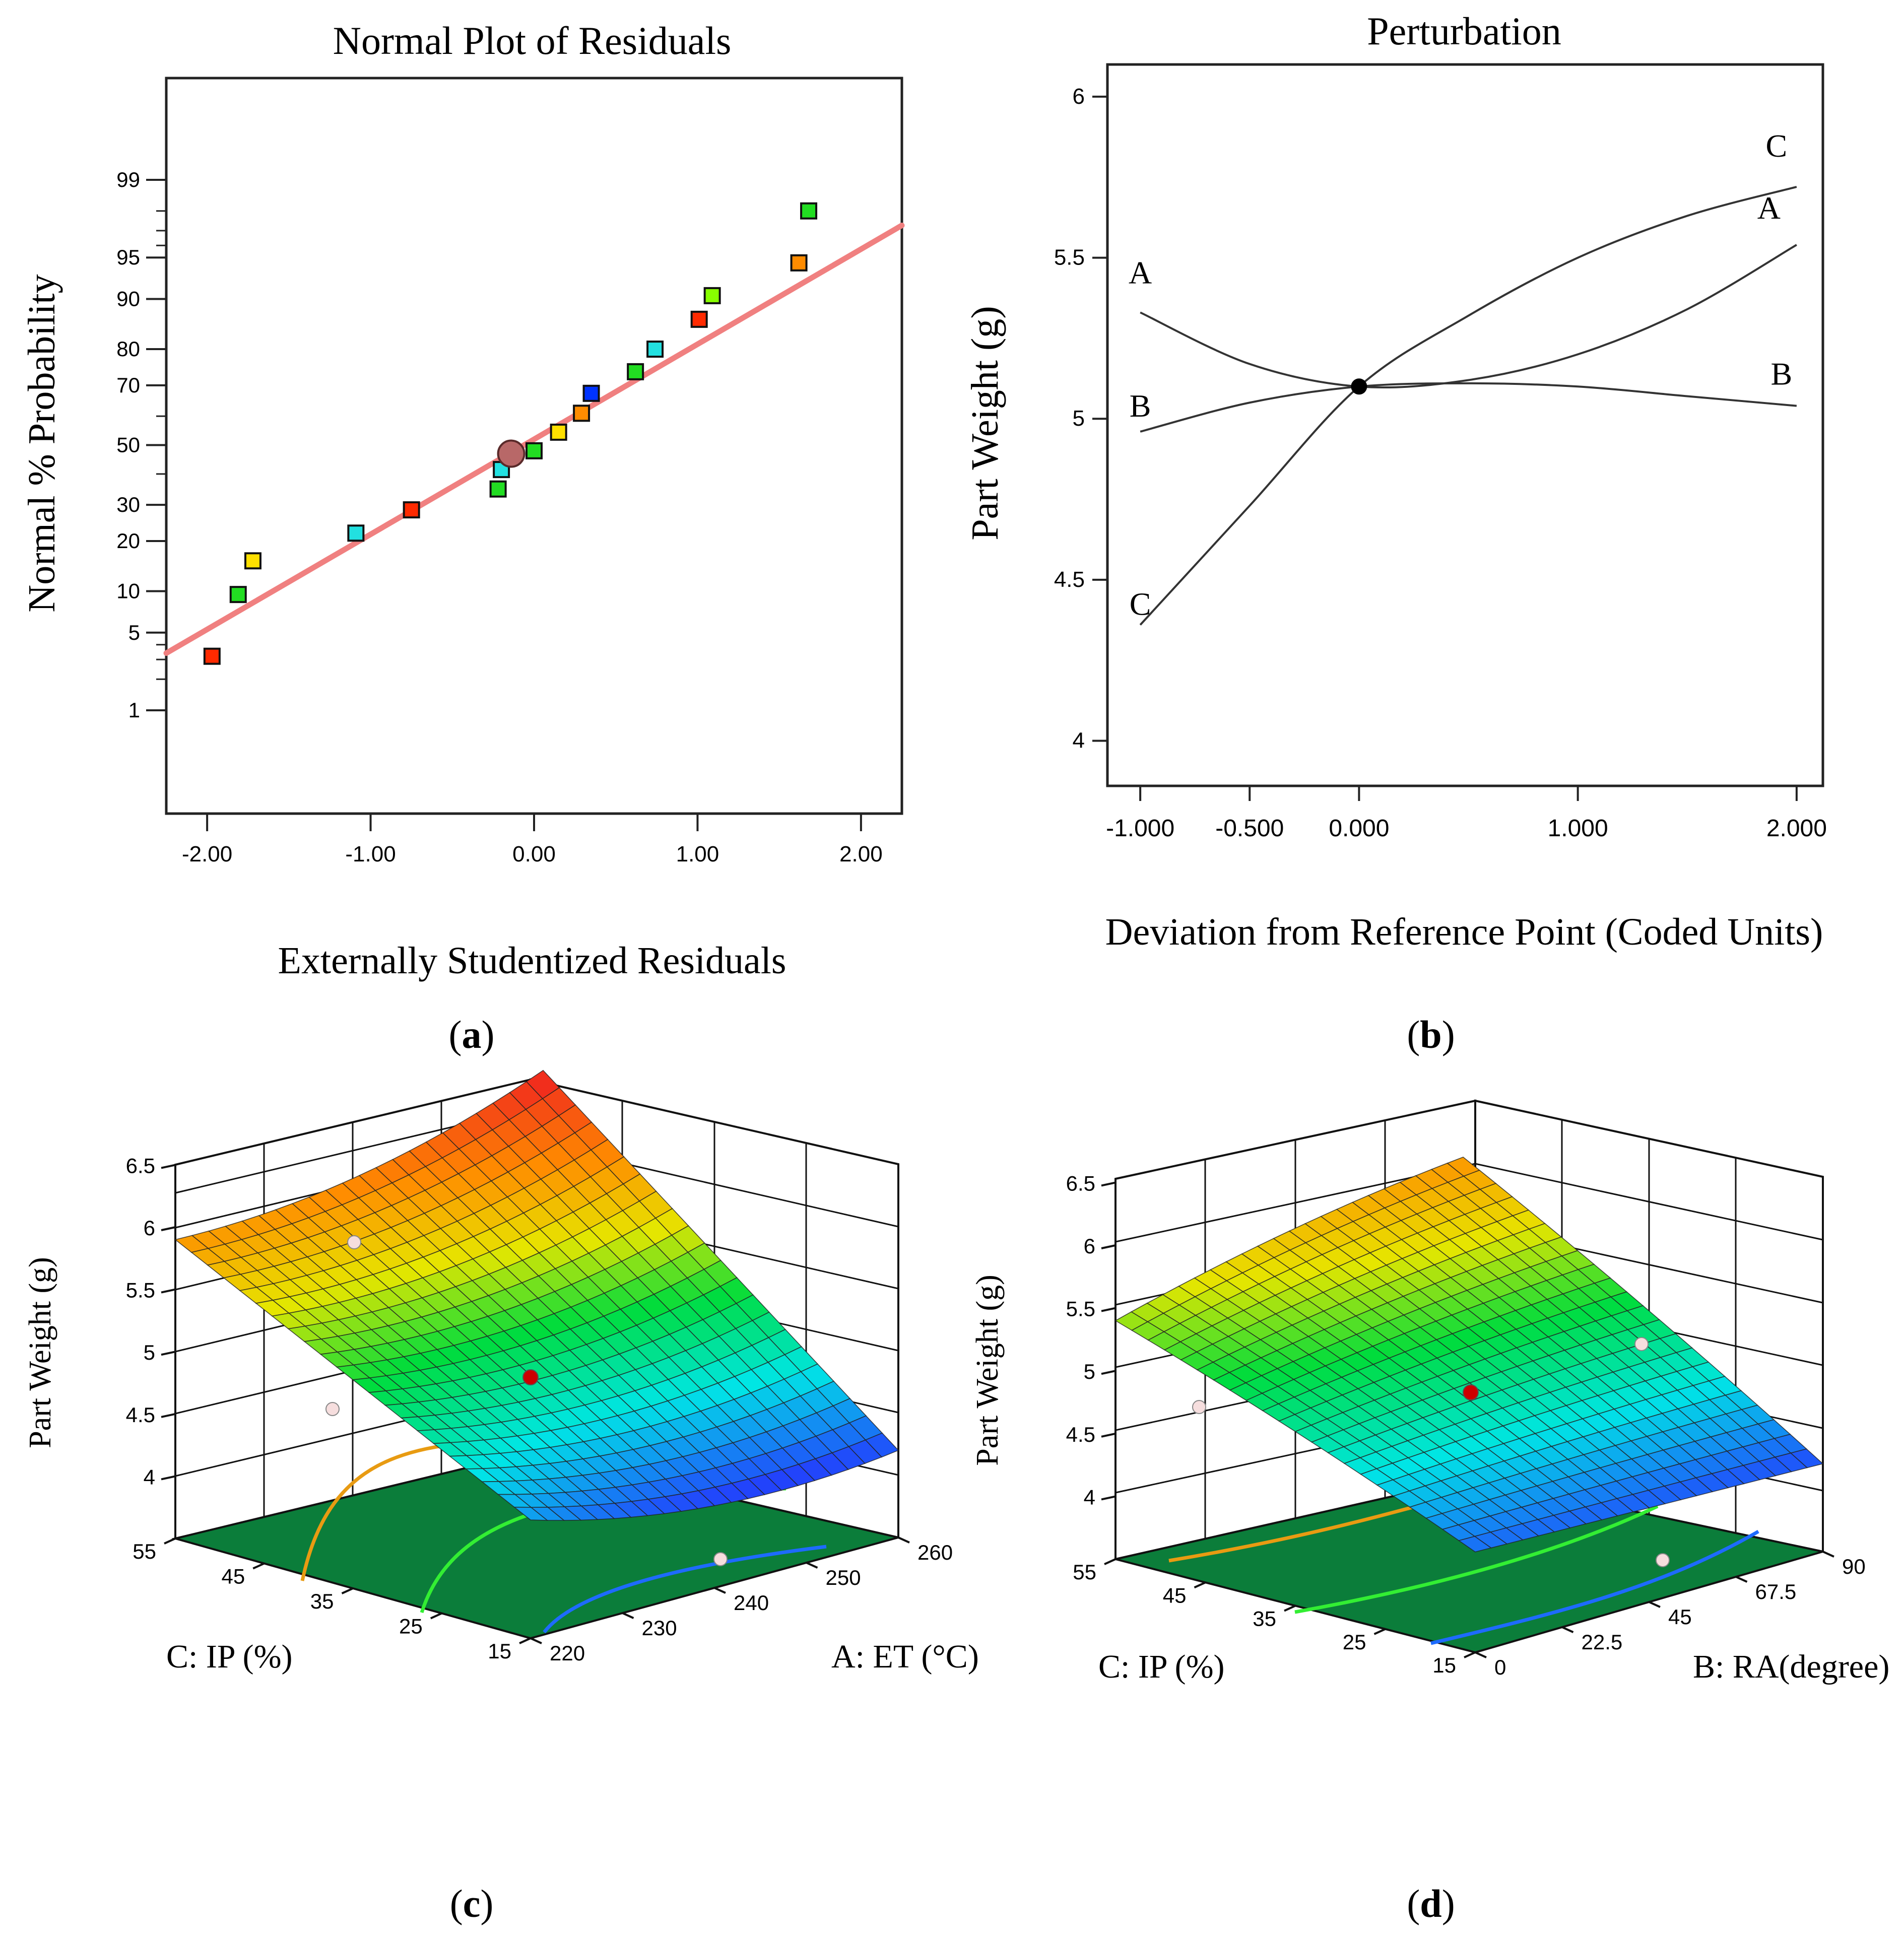  Describe the element at coordinates (1140, 272) in the screenshot. I see `panel-b-series-start-label: A` at that location.